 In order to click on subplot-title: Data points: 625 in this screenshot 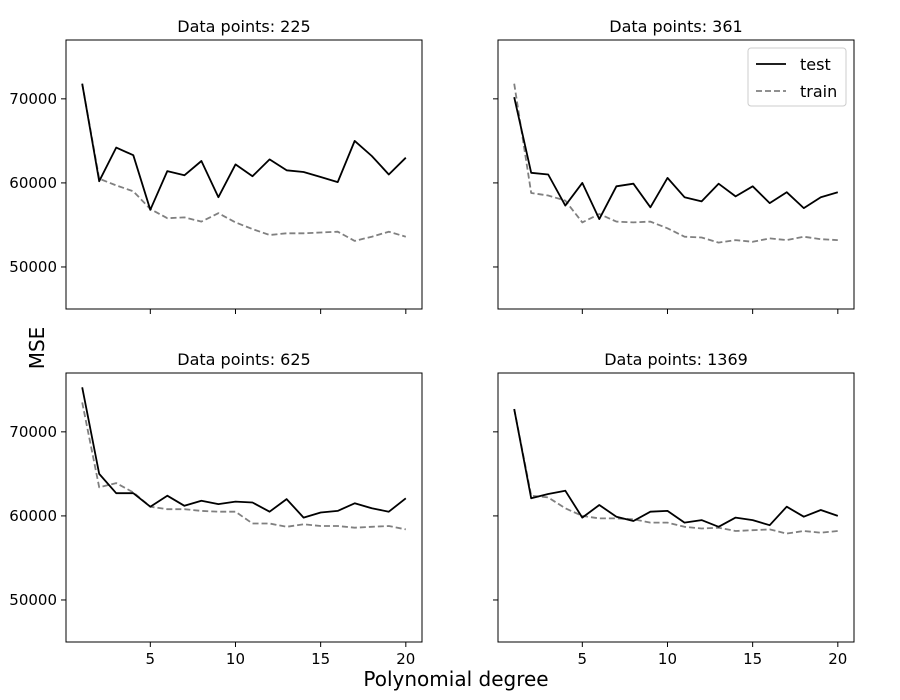, I will do `click(243, 359)`.